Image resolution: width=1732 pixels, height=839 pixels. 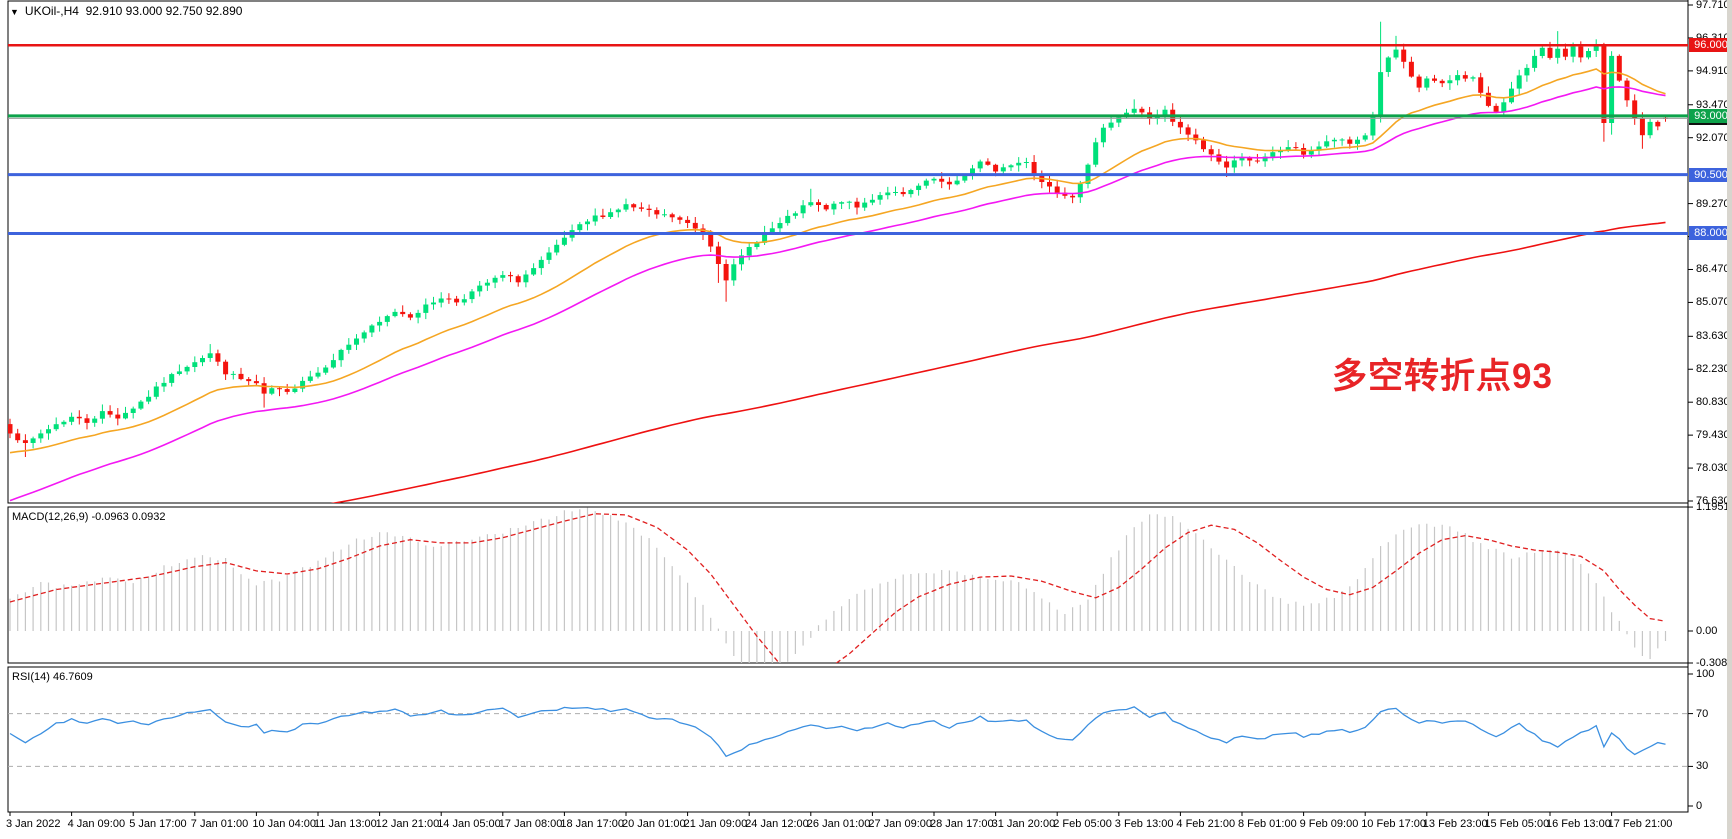 What do you see at coordinates (1702, 766) in the screenshot?
I see `rsi-scale-label: 30` at bounding box center [1702, 766].